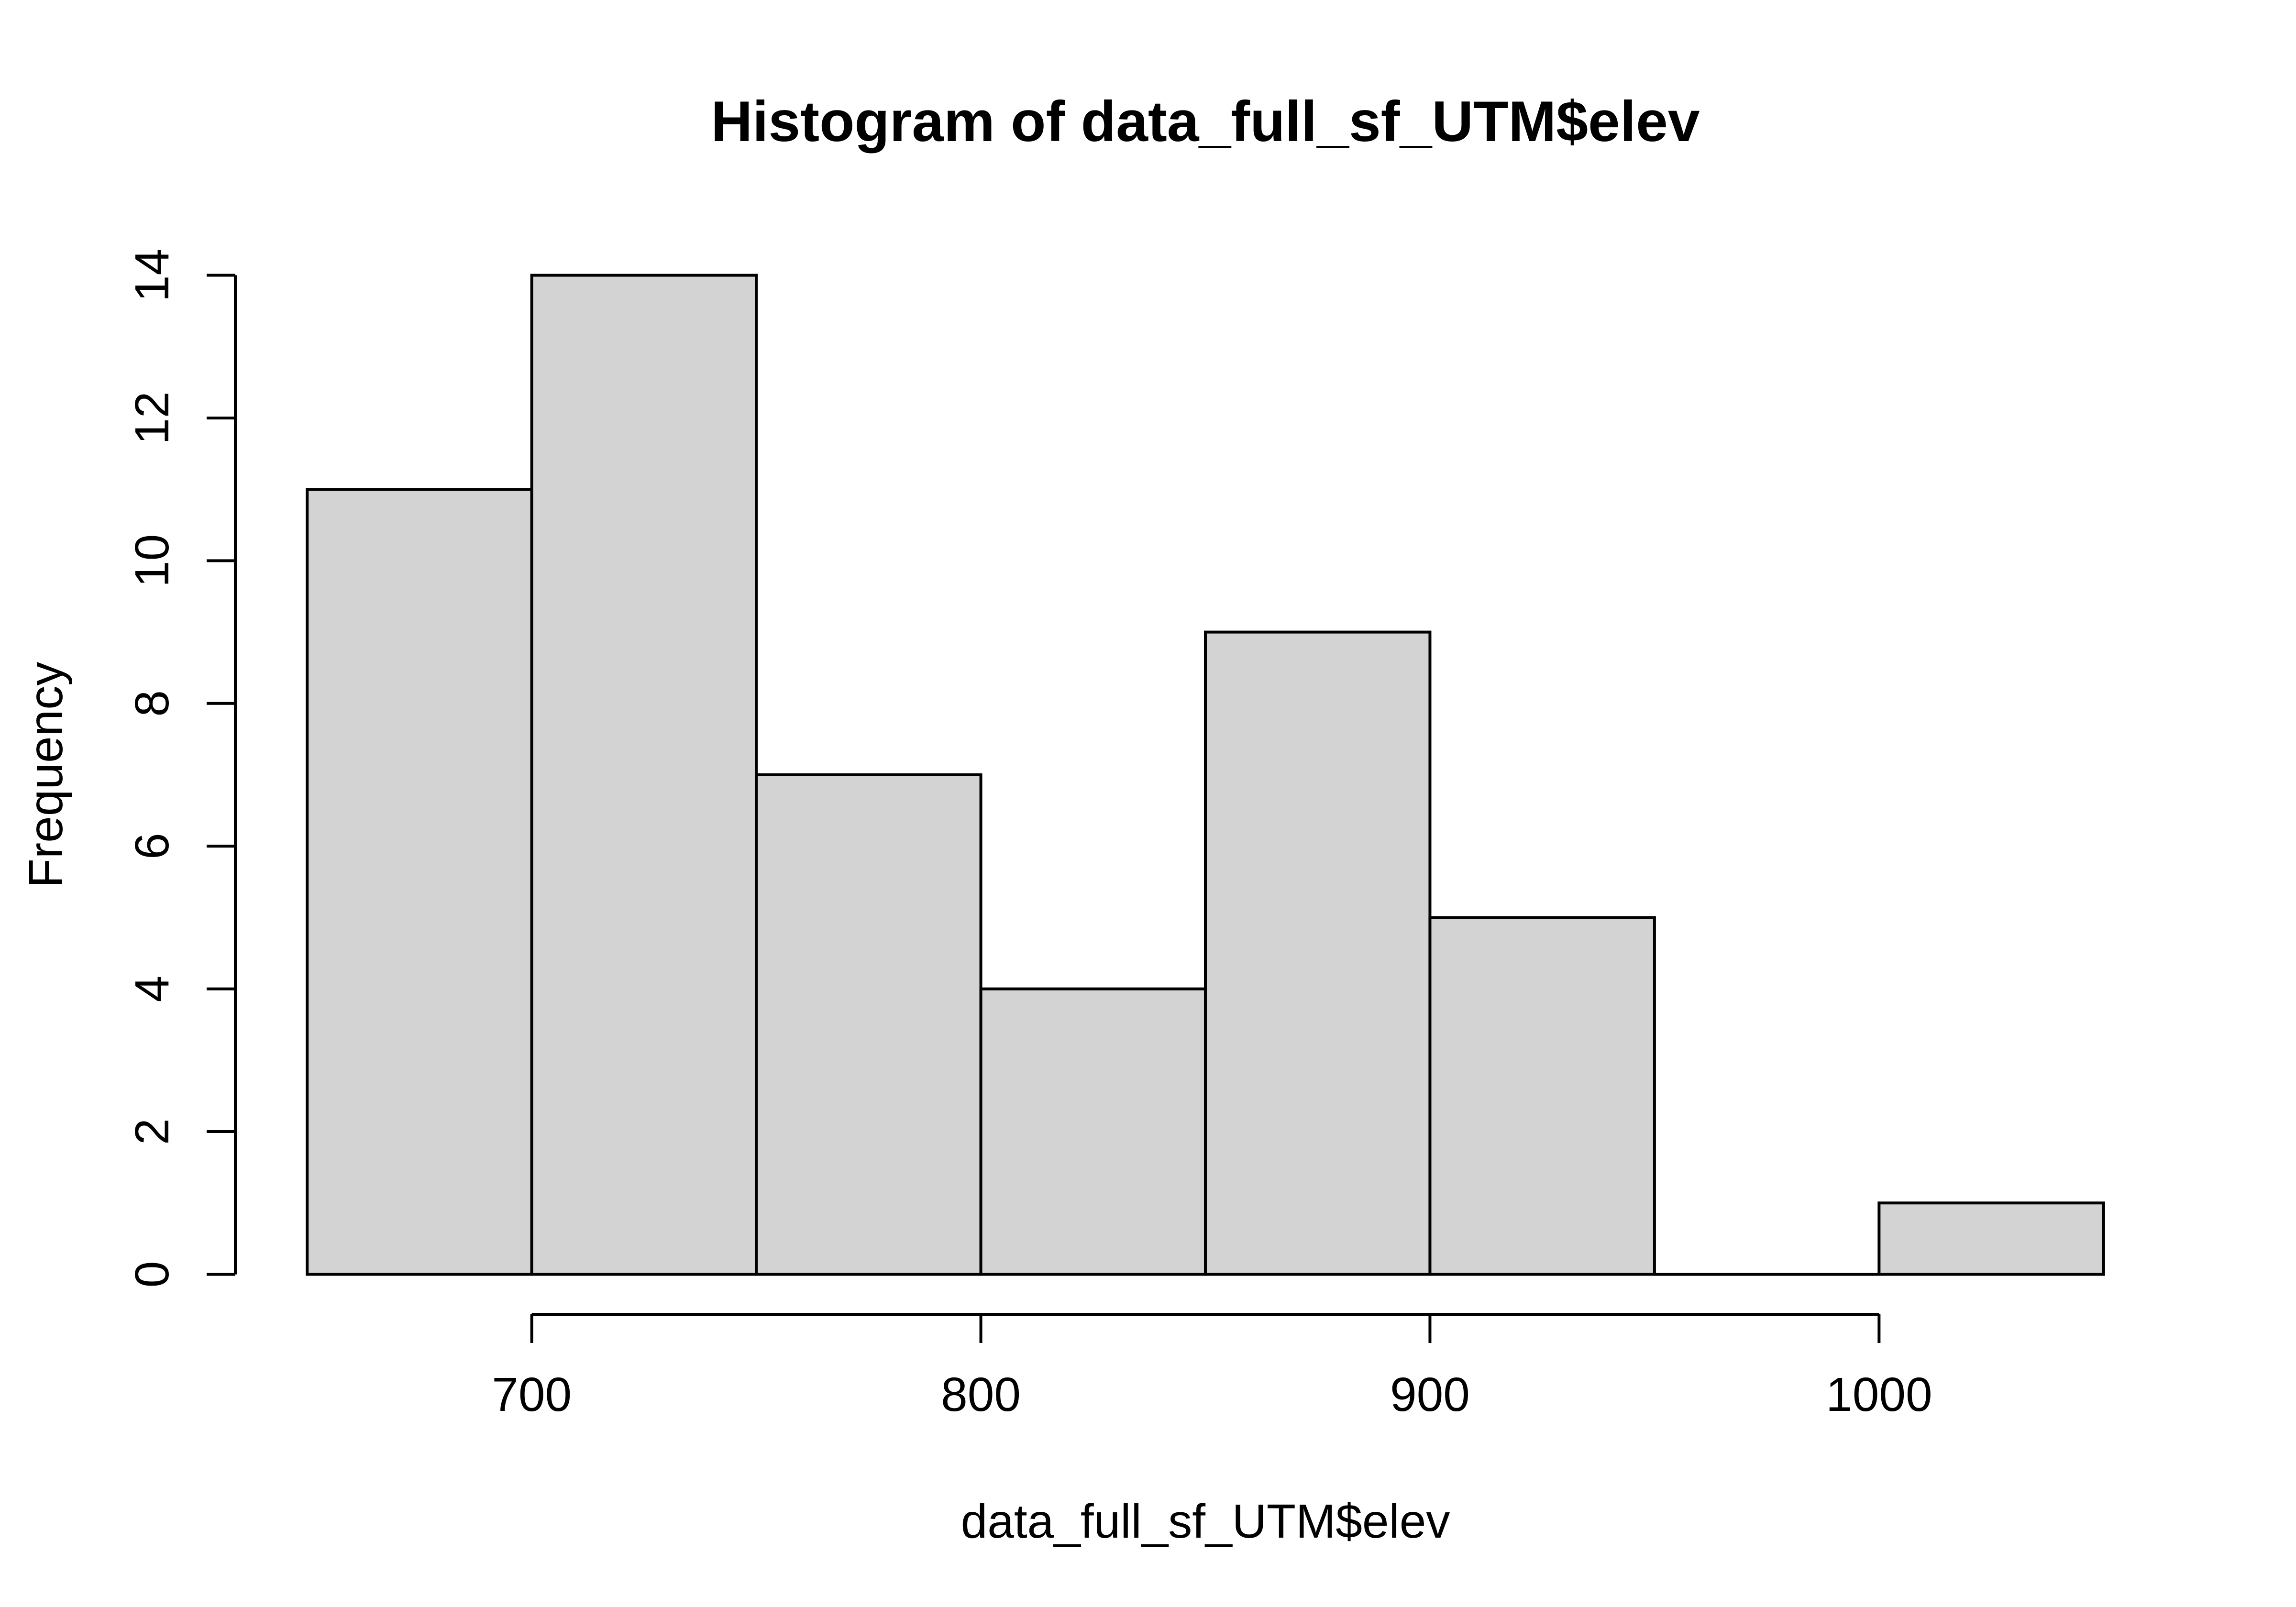 The height and width of the screenshot is (1607, 2296). What do you see at coordinates (152, 846) in the screenshot?
I see `y-tick-label: 6` at bounding box center [152, 846].